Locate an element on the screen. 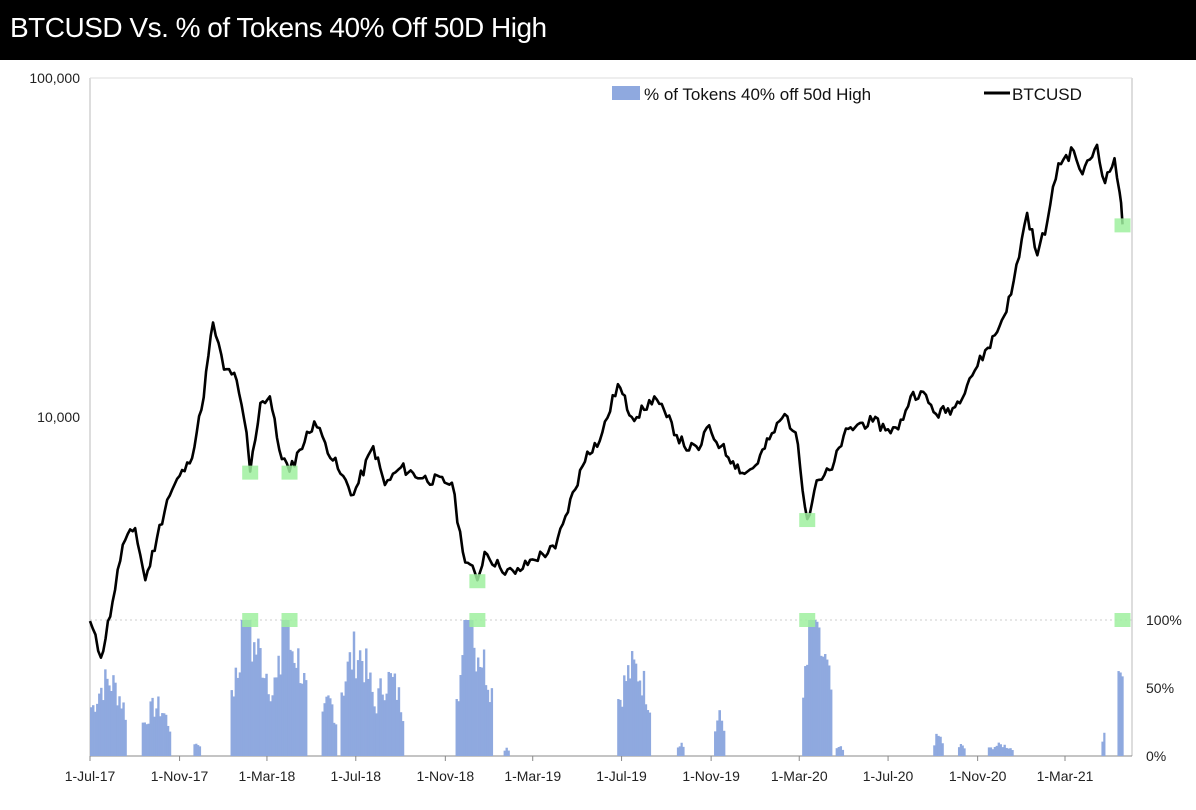 This screenshot has height=810, width=1196. x-tick-label-2: 1-Mar-18 is located at coordinates (267, 776).